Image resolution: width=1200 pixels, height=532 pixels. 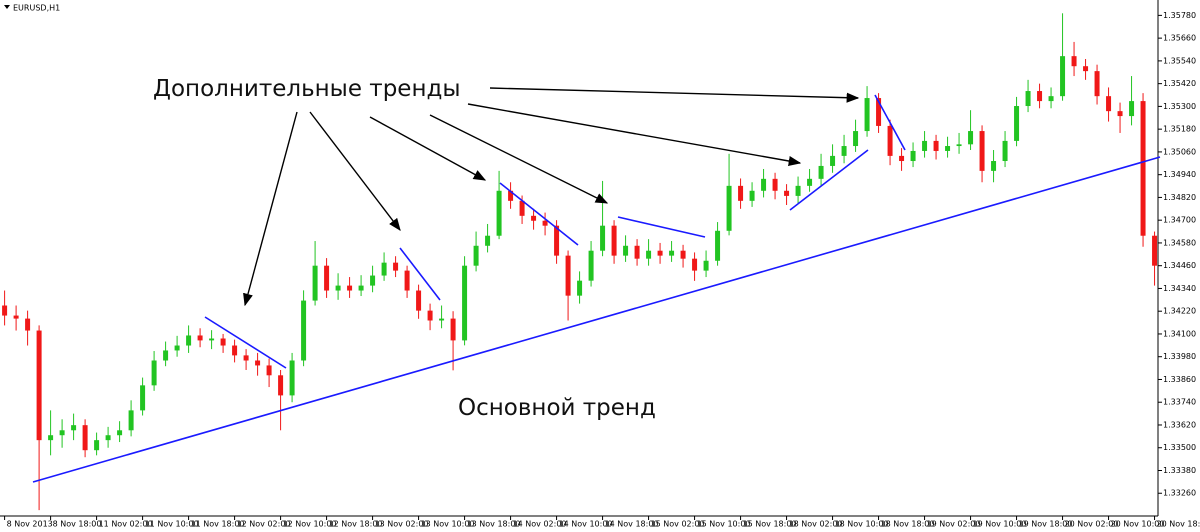 What do you see at coordinates (954, 524) in the screenshot?
I see `x-tick-label: 19 Nov 02:00` at bounding box center [954, 524].